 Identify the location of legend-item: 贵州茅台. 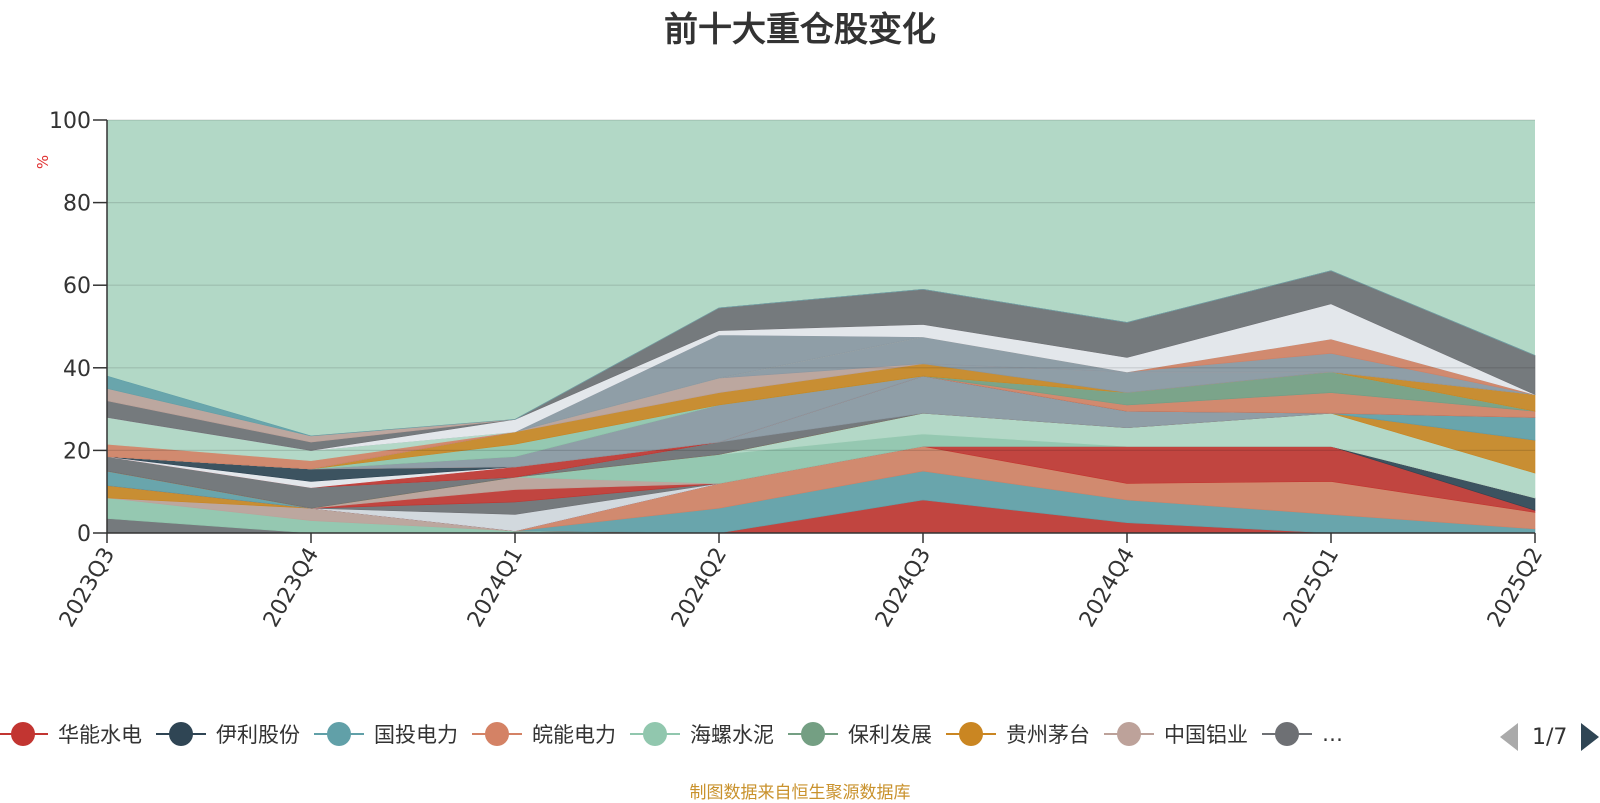
(1018, 734).